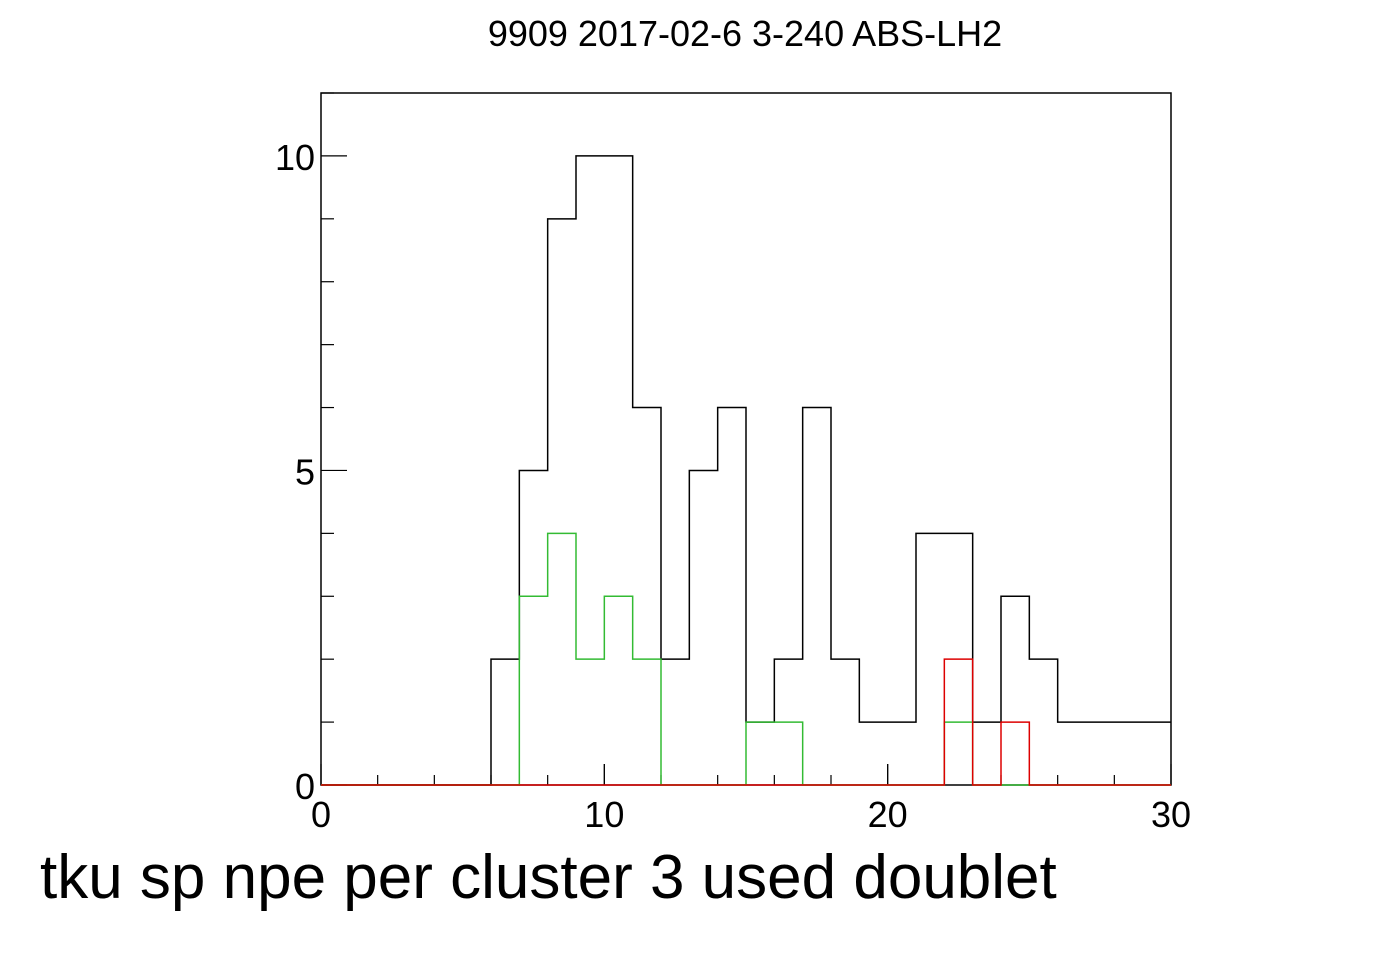  Describe the element at coordinates (888, 814) in the screenshot. I see `x-tick-label: 20` at that location.